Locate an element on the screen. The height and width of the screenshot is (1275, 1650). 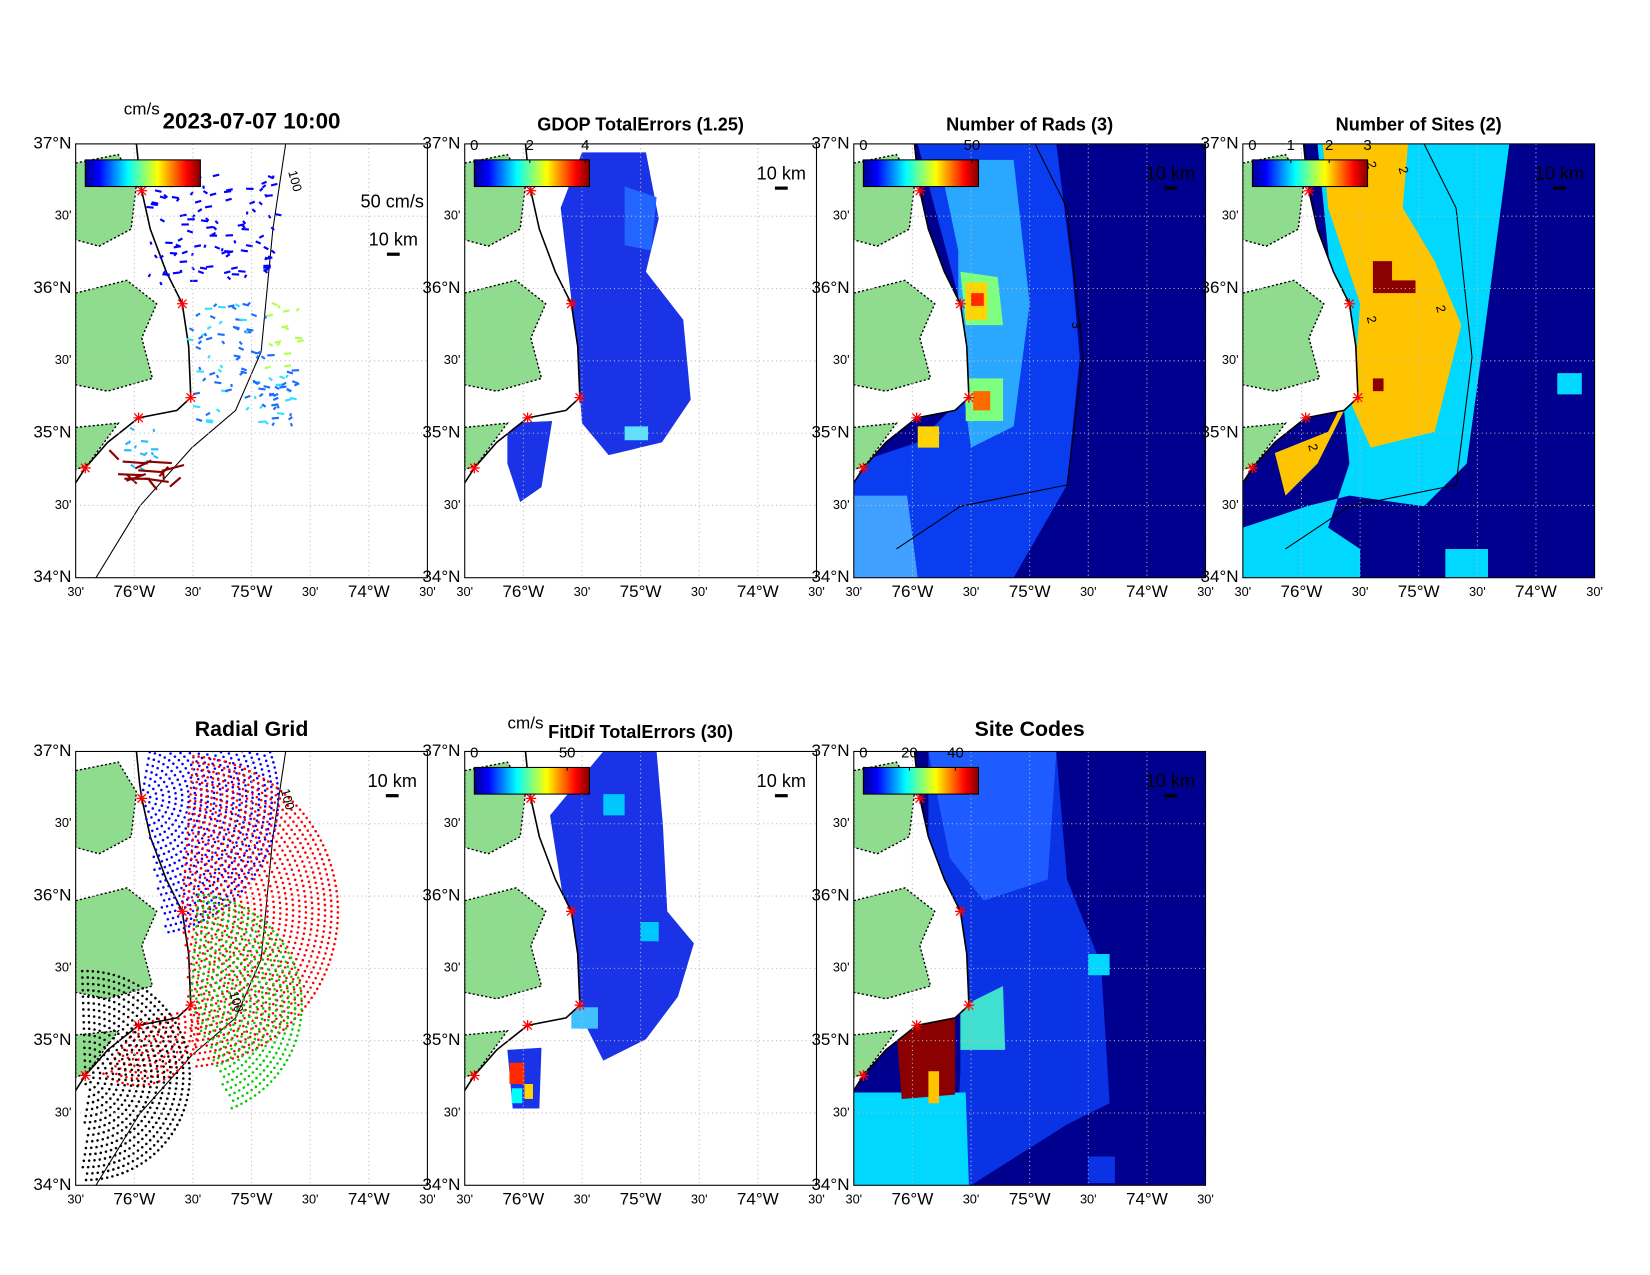
y-tick-label: 36°N is located at coordinates (52, 287).